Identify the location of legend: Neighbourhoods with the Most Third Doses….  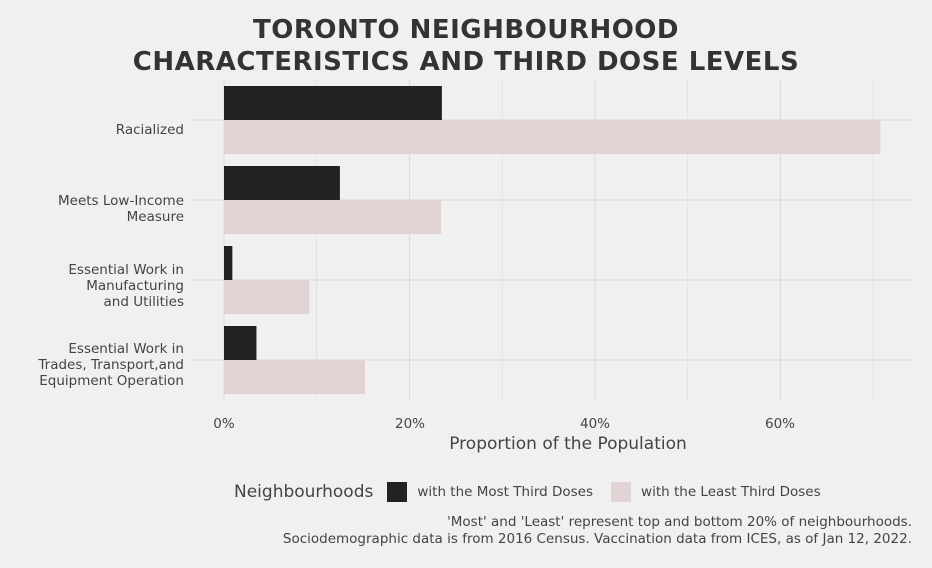
(536, 492).